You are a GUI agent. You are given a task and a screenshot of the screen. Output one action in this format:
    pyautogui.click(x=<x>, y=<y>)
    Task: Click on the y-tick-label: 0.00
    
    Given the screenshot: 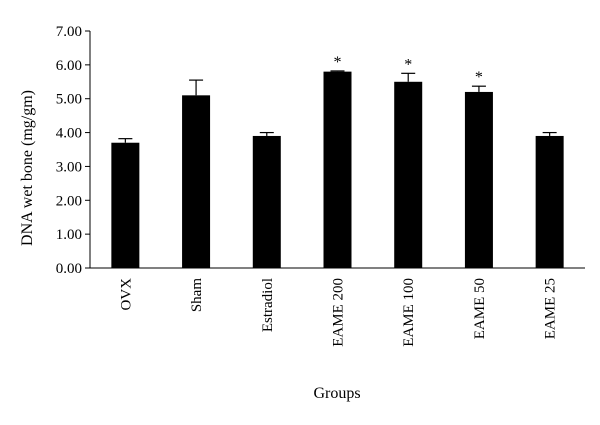 What is the action you would take?
    pyautogui.click(x=69, y=269)
    